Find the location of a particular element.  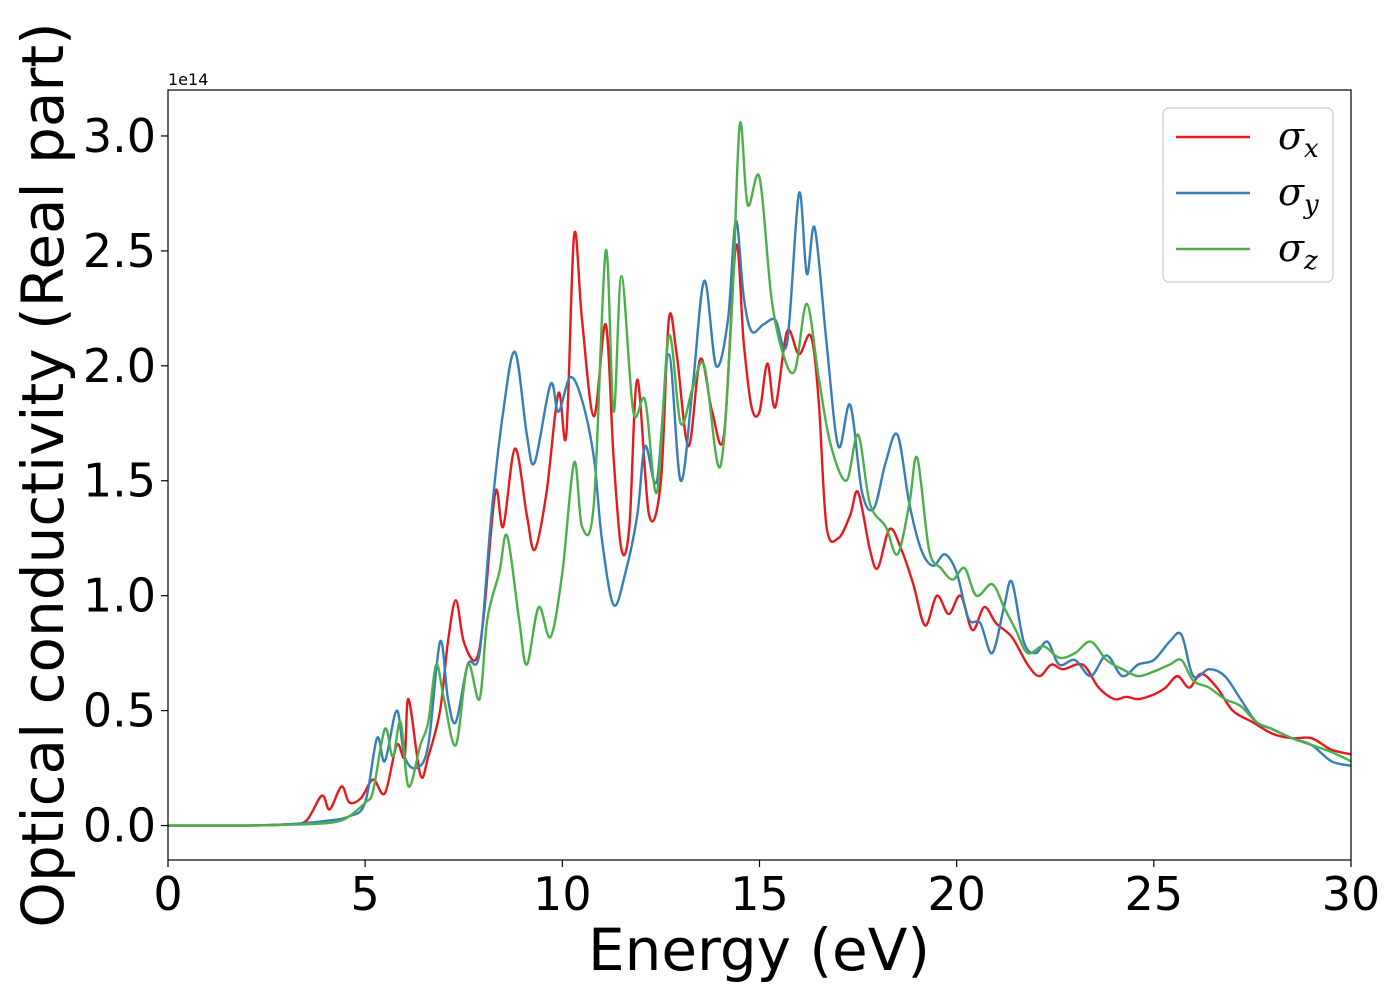

y-axis: 0.0 0.5 1.0 1.5 2.0 2.5 3.0 is located at coordinates (125, 481).